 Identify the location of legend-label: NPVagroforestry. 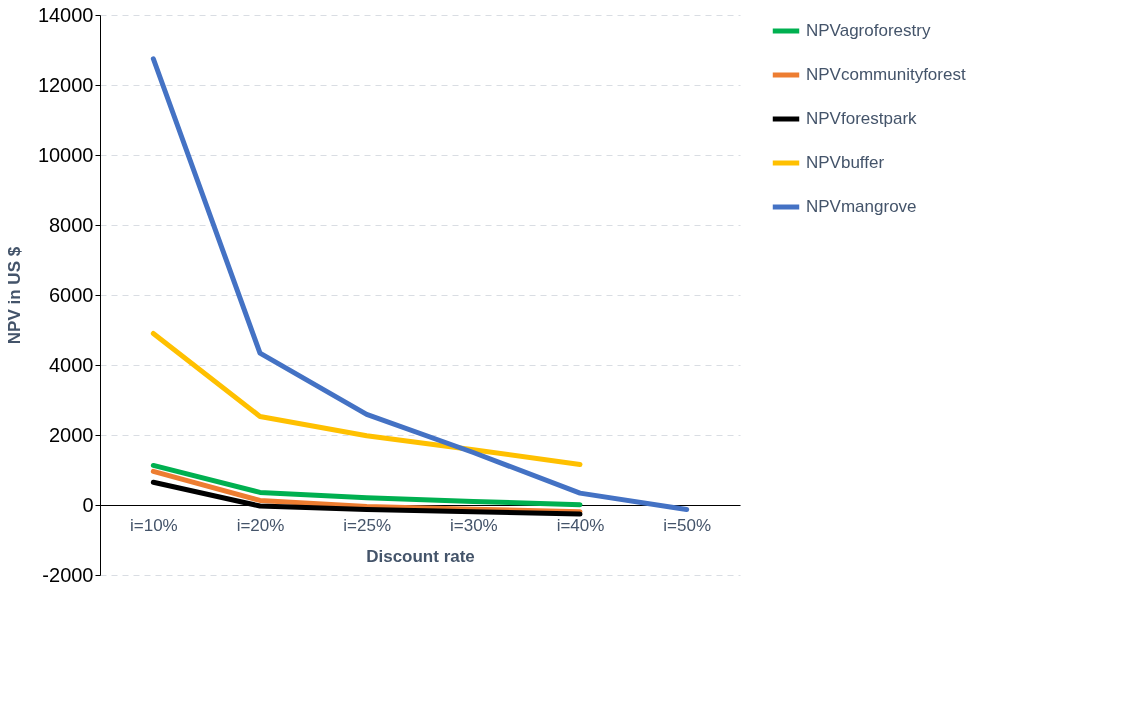
(868, 30).